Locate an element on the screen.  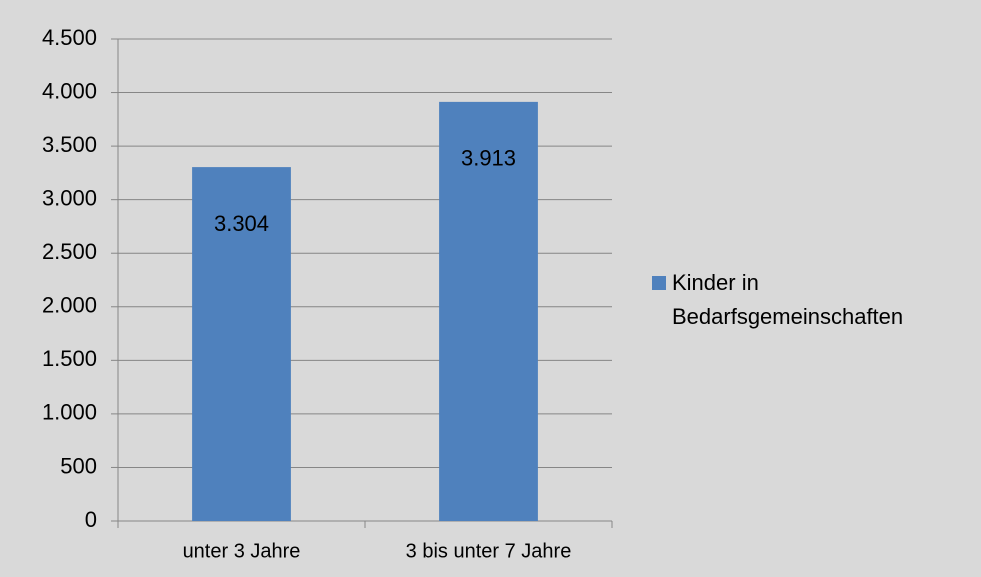
y-tick-label: 4.500 is located at coordinates (69, 37).